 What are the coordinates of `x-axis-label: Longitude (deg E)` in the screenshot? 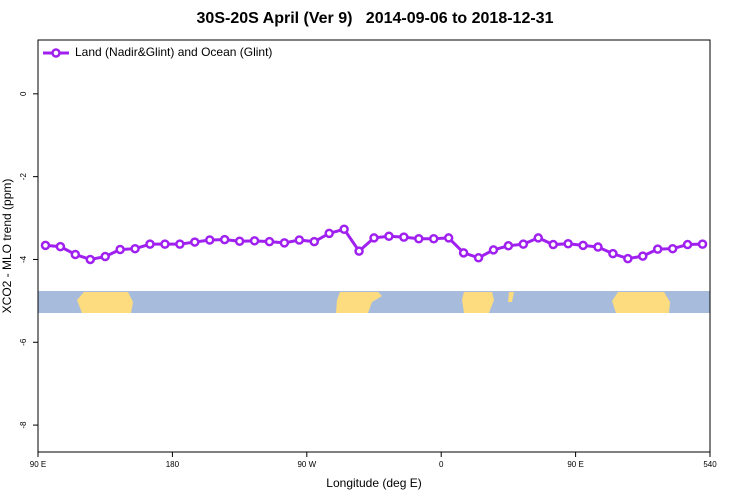 It's located at (373, 483).